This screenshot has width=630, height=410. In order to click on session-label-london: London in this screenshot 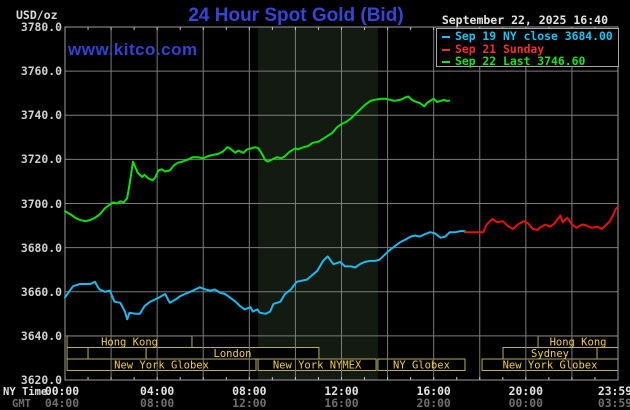, I will do `click(233, 354)`.